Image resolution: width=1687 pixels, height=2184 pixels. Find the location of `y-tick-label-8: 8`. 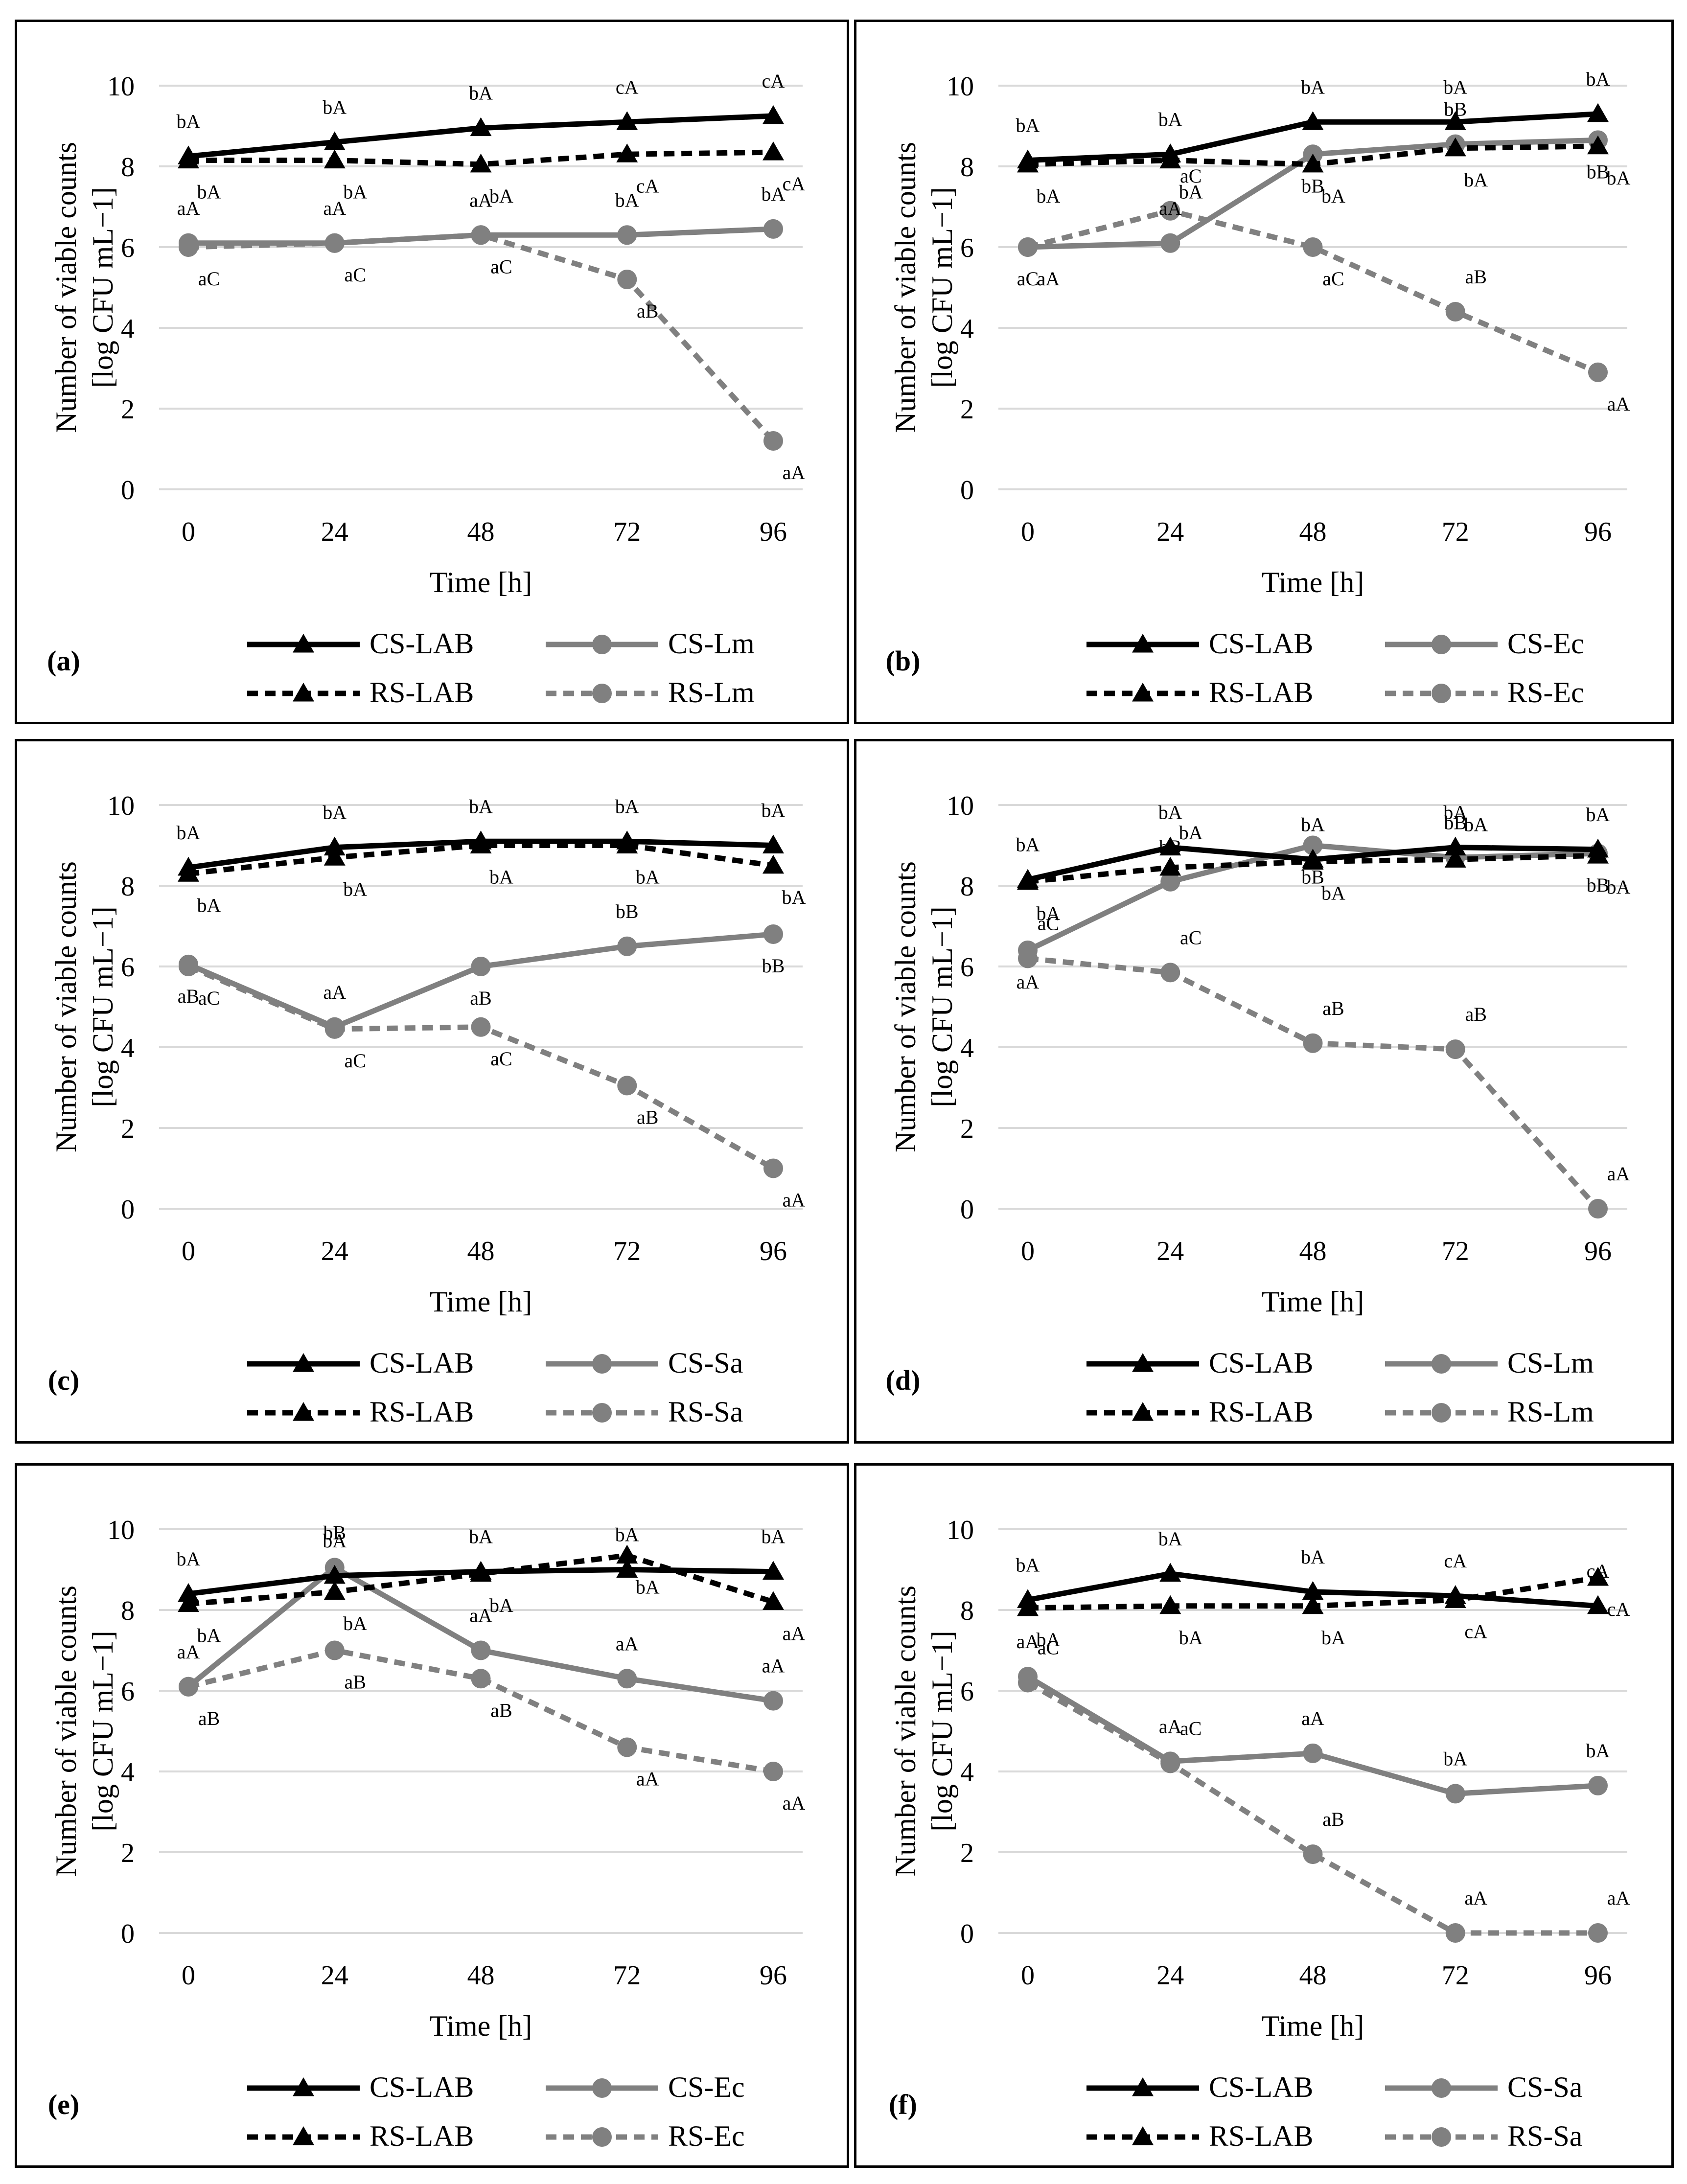

y-tick-label-8: 8 is located at coordinates (967, 167).